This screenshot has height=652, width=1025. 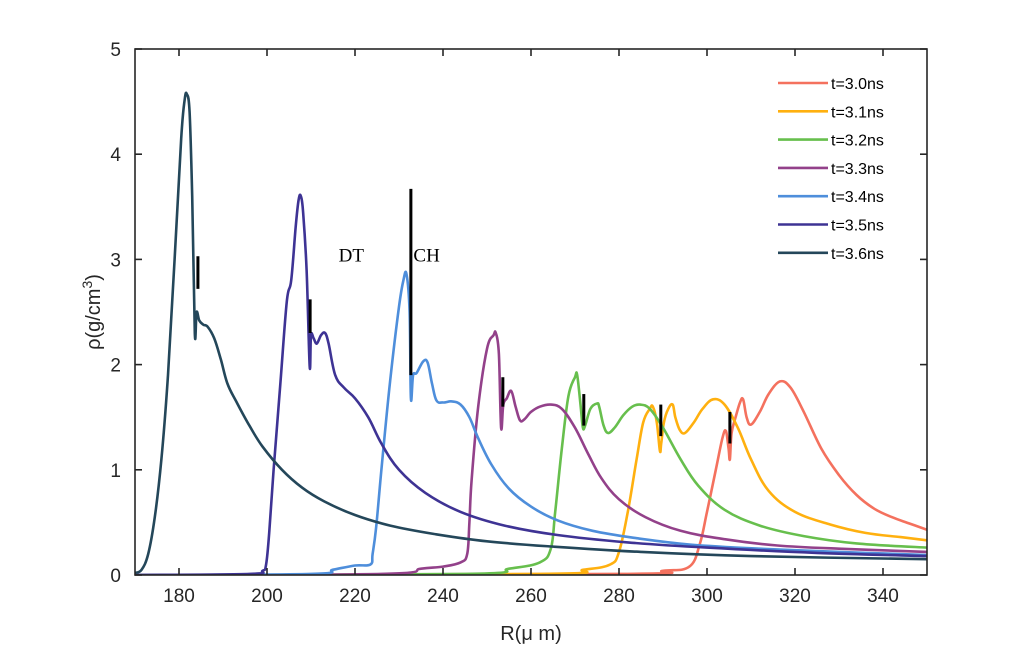 What do you see at coordinates (94, 277) in the screenshot?
I see `y-axis-label-close: )` at bounding box center [94, 277].